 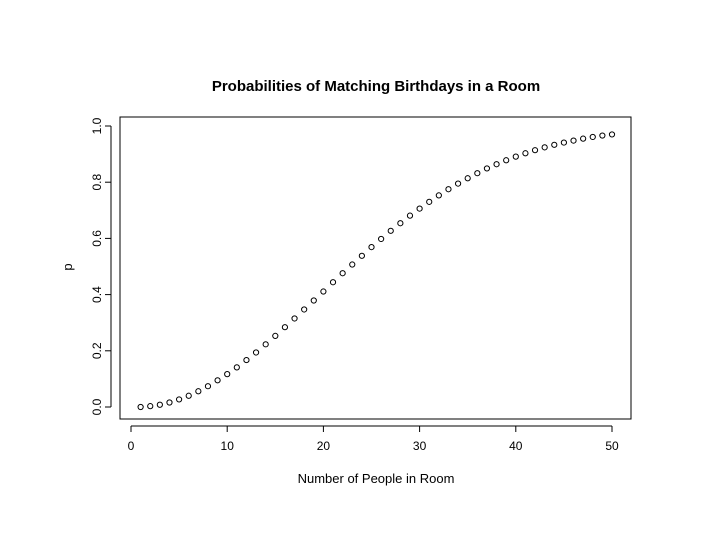 What do you see at coordinates (516, 446) in the screenshot?
I see `x-tick-label: 40` at bounding box center [516, 446].